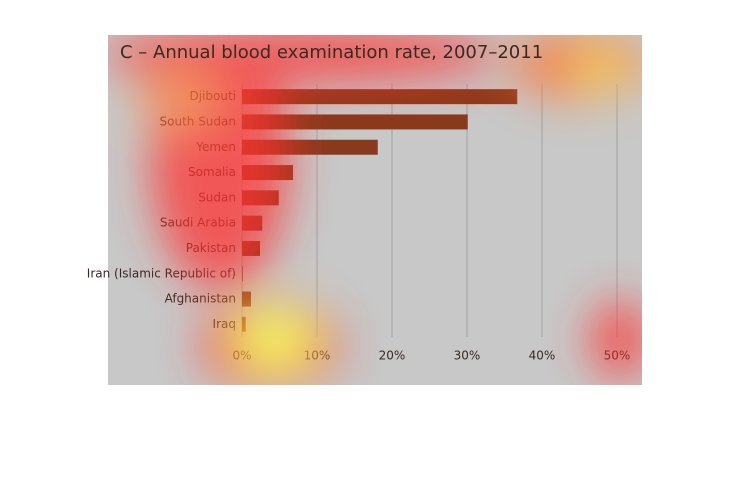 This screenshot has height=480, width=750. I want to click on x-tick-label: 30%, so click(467, 356).